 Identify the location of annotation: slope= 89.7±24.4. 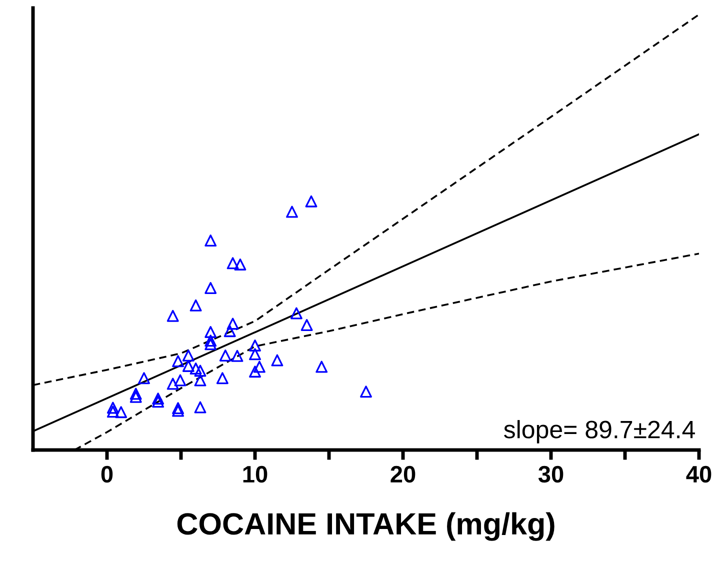
(599, 432).